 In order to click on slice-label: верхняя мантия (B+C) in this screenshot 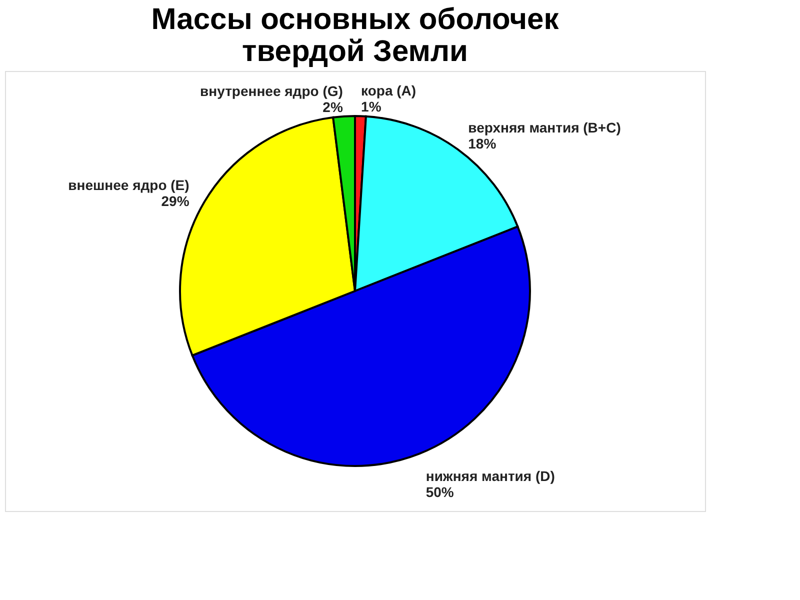, I will do `click(544, 127)`.